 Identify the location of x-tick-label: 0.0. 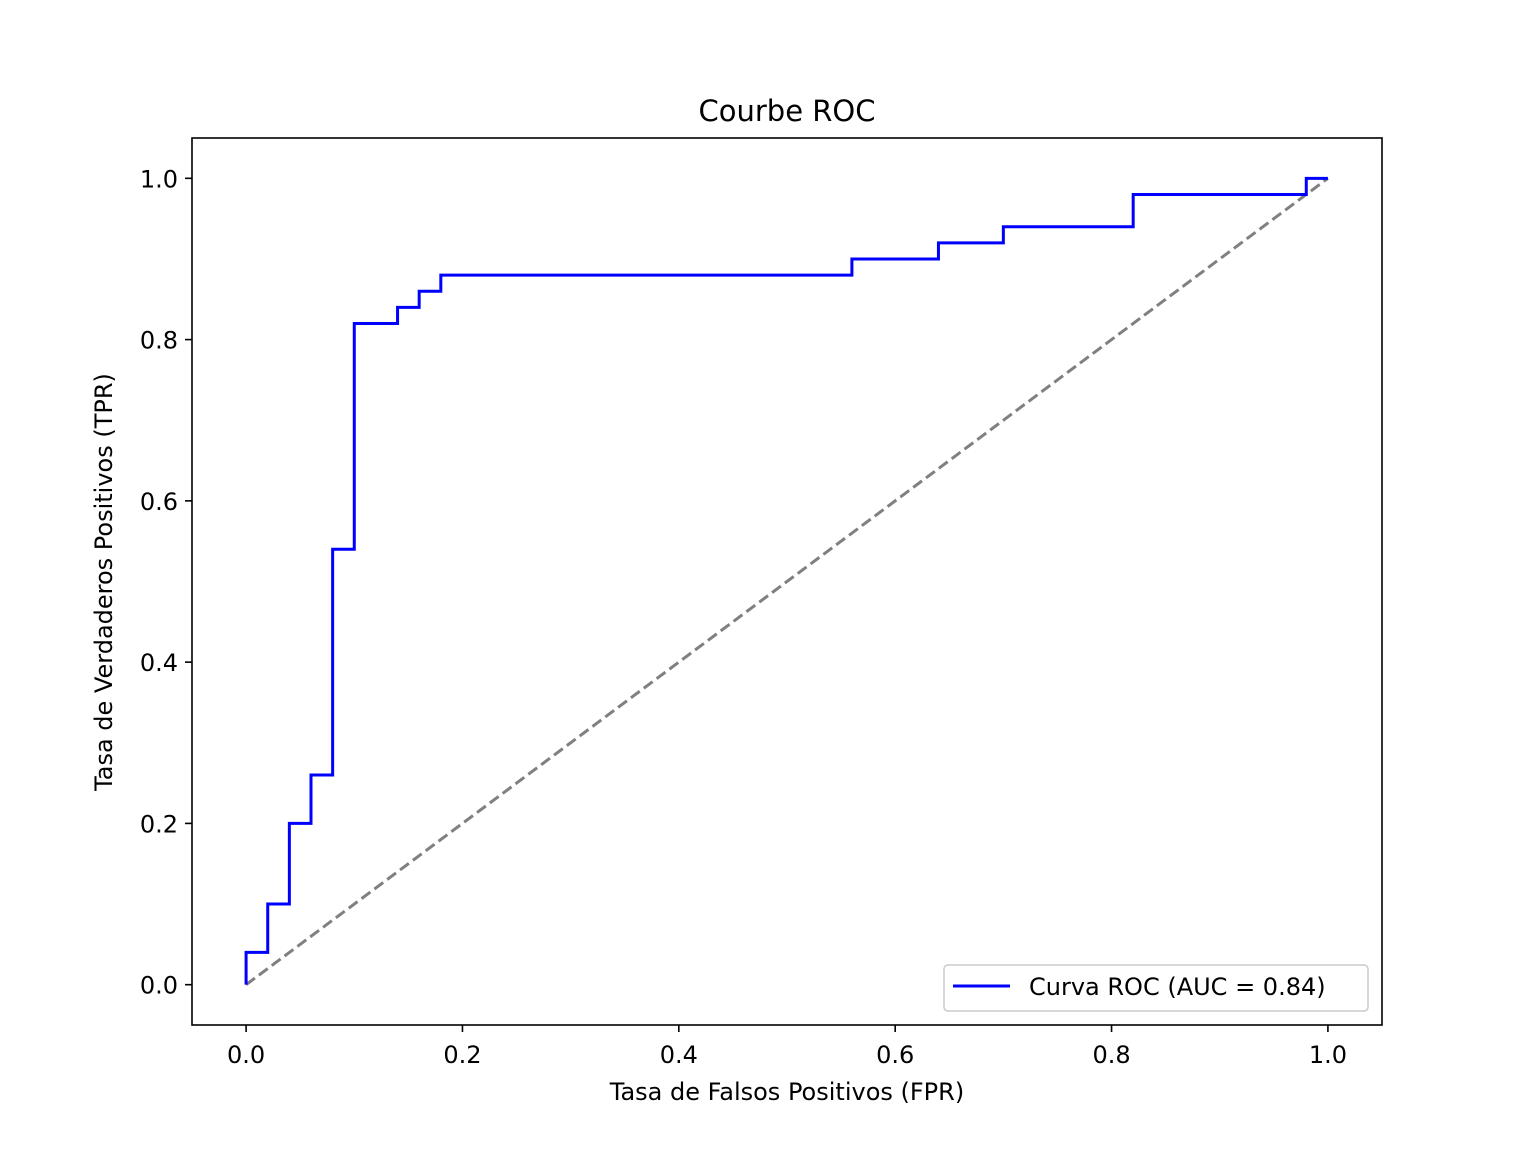
(246, 1055).